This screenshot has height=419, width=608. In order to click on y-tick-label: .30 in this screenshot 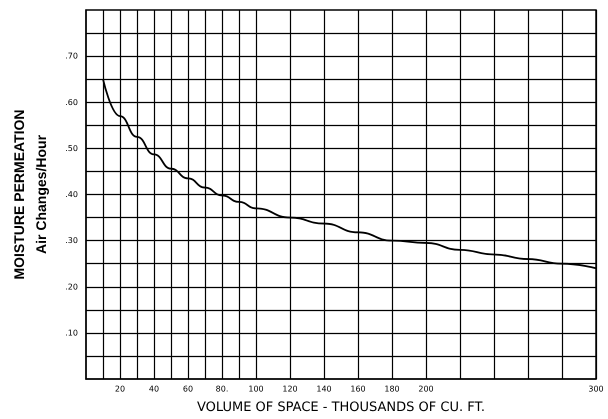, I will do `click(71, 241)`.